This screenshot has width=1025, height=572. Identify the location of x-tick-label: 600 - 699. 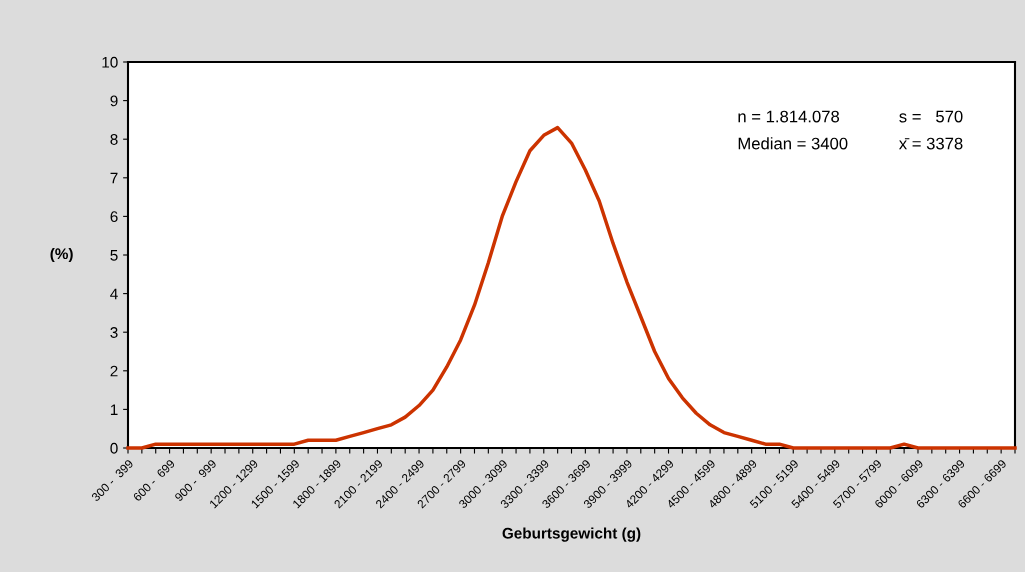
(154, 480).